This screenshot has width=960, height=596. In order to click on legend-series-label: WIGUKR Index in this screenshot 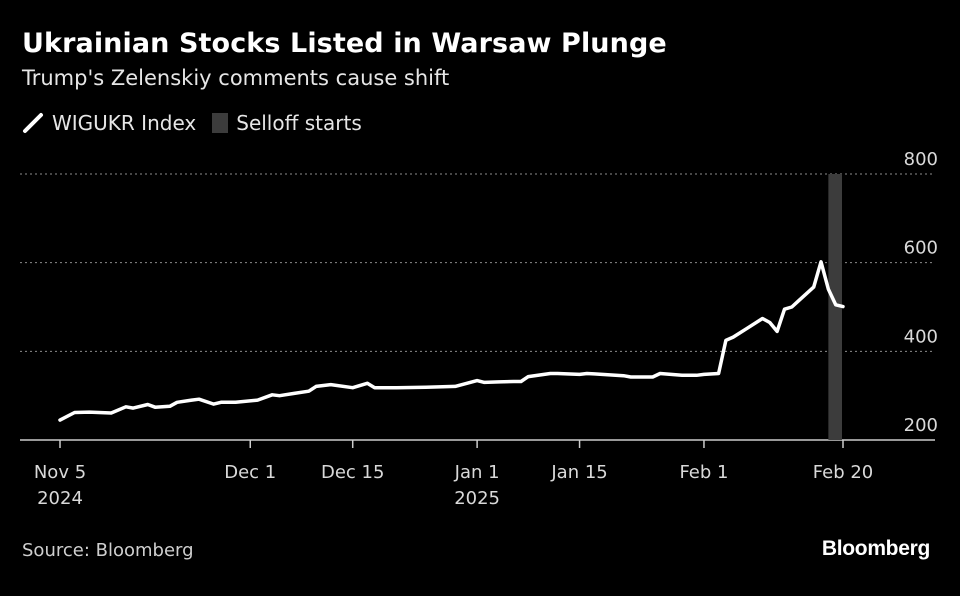, I will do `click(124, 123)`.